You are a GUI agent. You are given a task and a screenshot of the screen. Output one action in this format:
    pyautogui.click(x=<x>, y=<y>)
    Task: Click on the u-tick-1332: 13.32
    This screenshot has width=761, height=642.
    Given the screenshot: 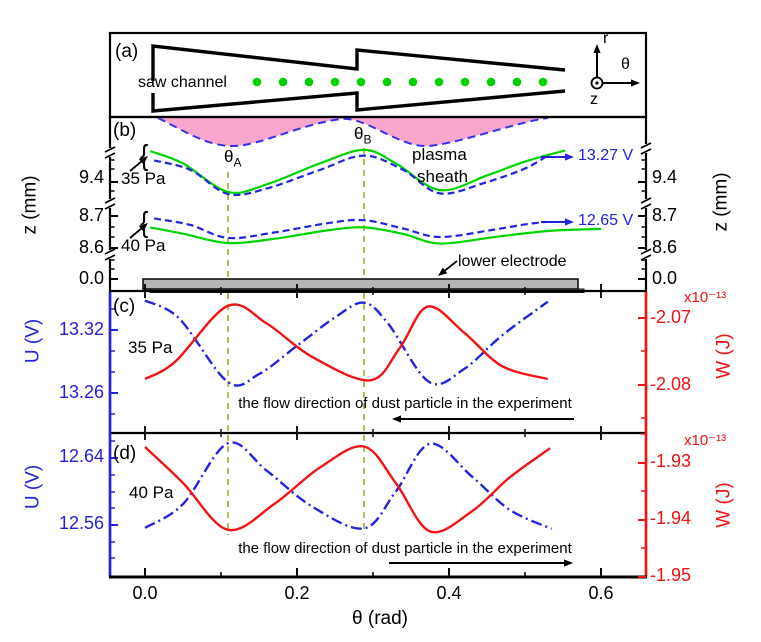 What is the action you would take?
    pyautogui.click(x=81, y=329)
    